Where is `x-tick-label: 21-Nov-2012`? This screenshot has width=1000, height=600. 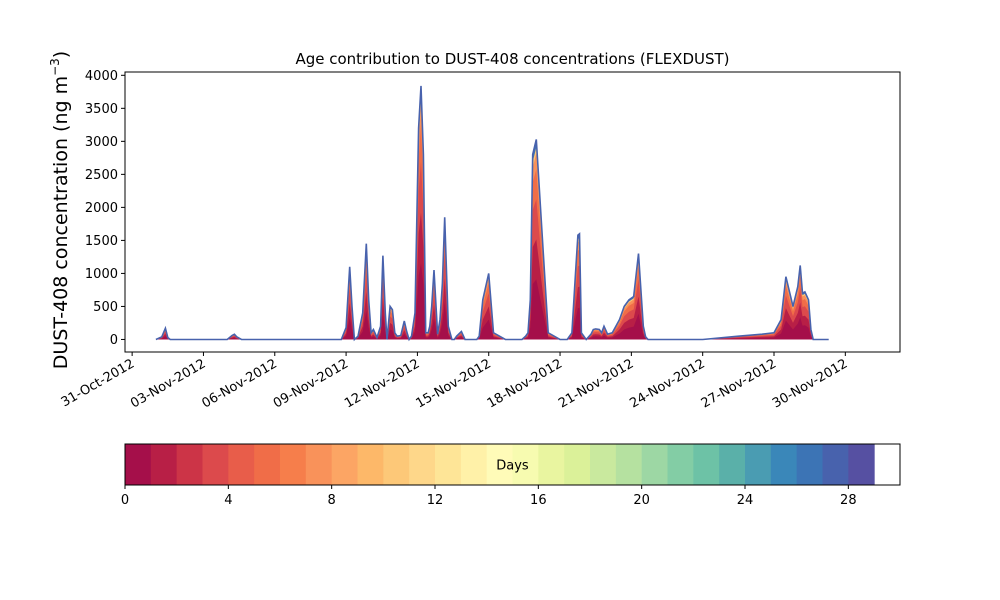
x-tick-label: 21-Nov-2012 is located at coordinates (596, 383).